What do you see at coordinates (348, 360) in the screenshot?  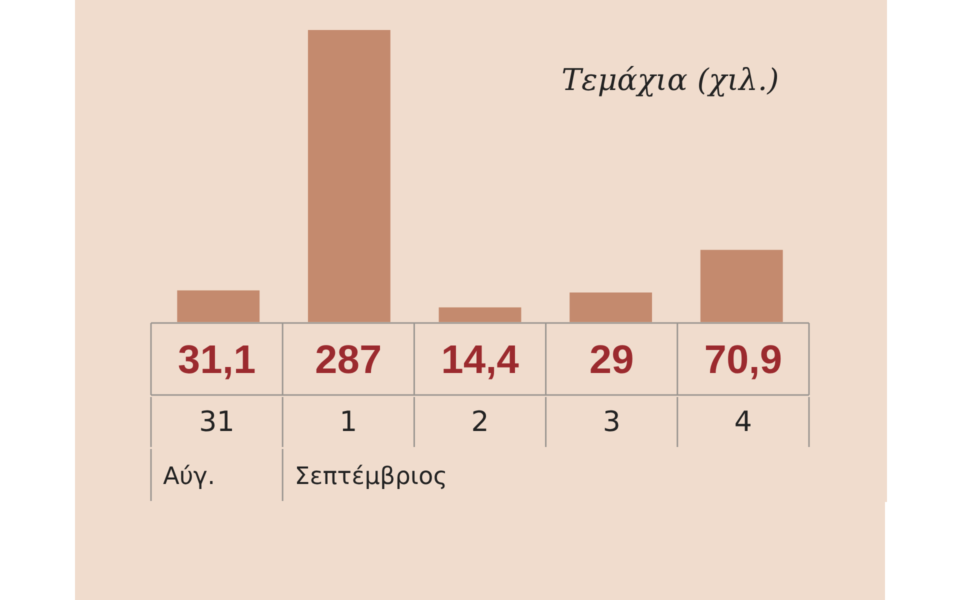 I see `data-label: 287` at bounding box center [348, 360].